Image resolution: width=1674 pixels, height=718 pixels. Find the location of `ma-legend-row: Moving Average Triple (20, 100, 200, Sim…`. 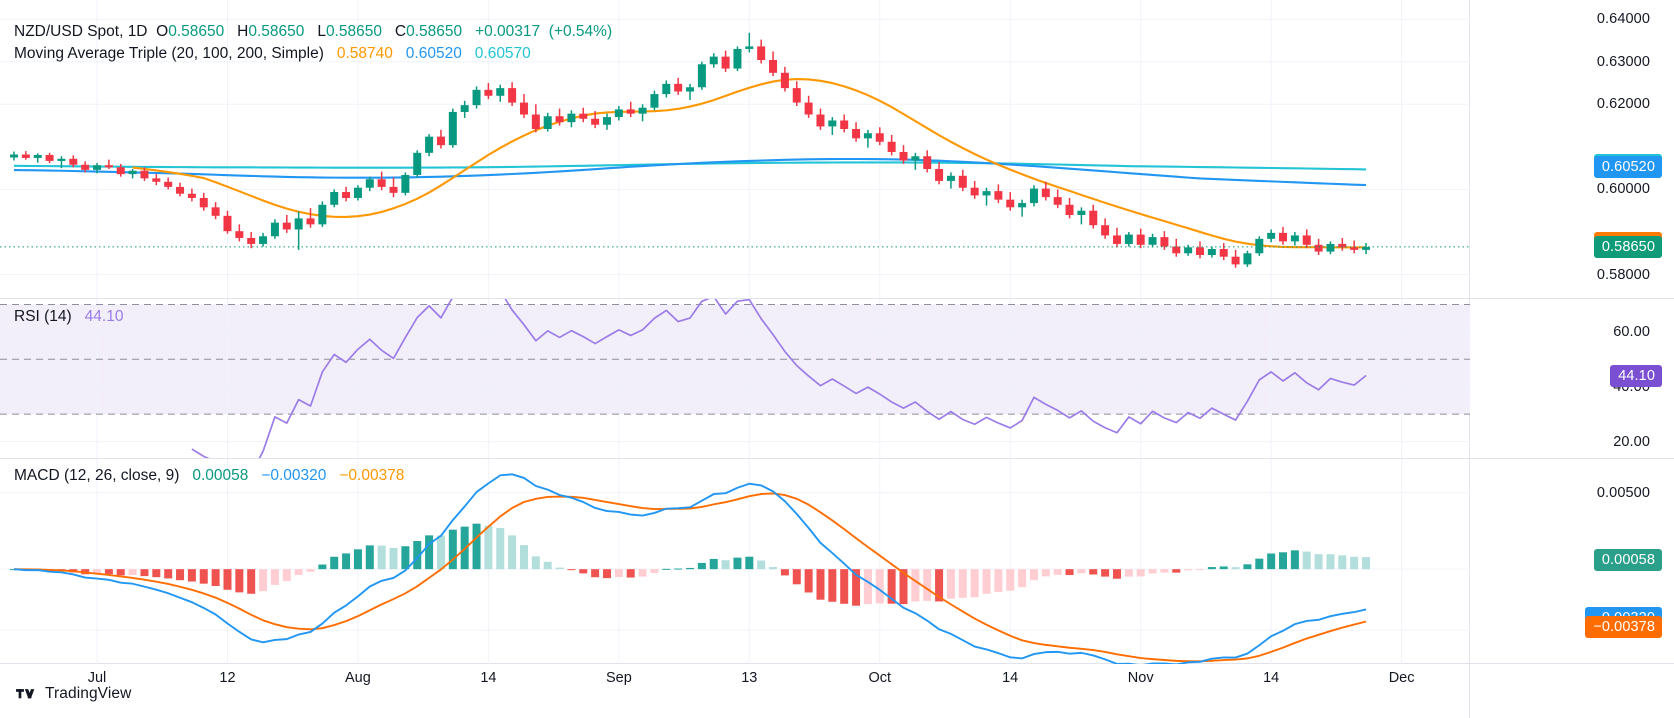

ma-legend-row: Moving Average Triple (20, 100, 200, Sim… is located at coordinates (313, 54).